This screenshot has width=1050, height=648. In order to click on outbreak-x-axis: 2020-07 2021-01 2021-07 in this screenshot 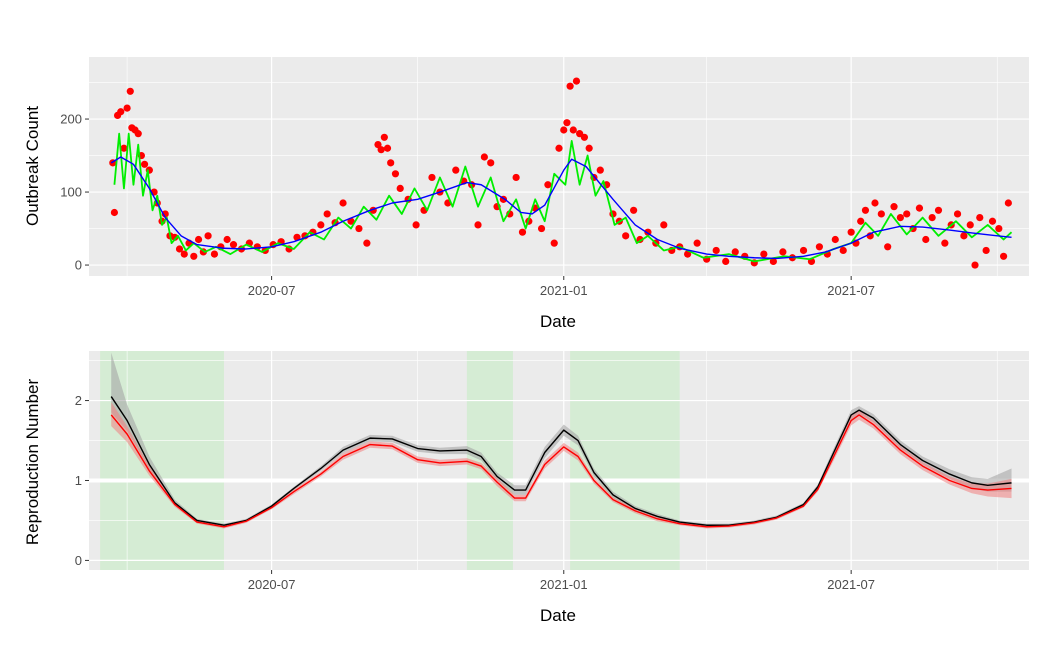, I will do `click(561, 287)`.